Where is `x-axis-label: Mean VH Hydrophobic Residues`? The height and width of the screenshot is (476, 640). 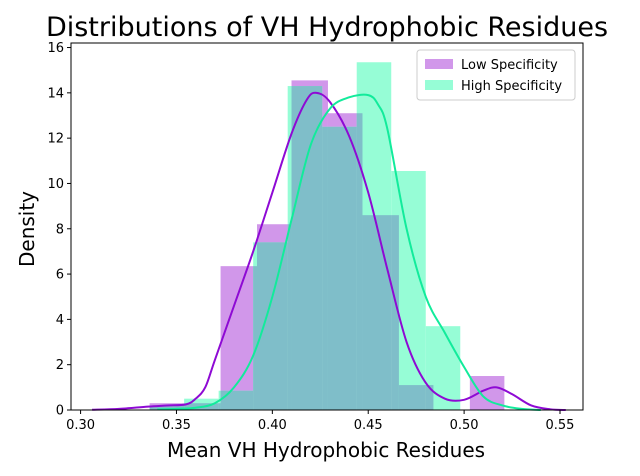 x-axis-label: Mean VH Hydrophobic Residues is located at coordinates (326, 450).